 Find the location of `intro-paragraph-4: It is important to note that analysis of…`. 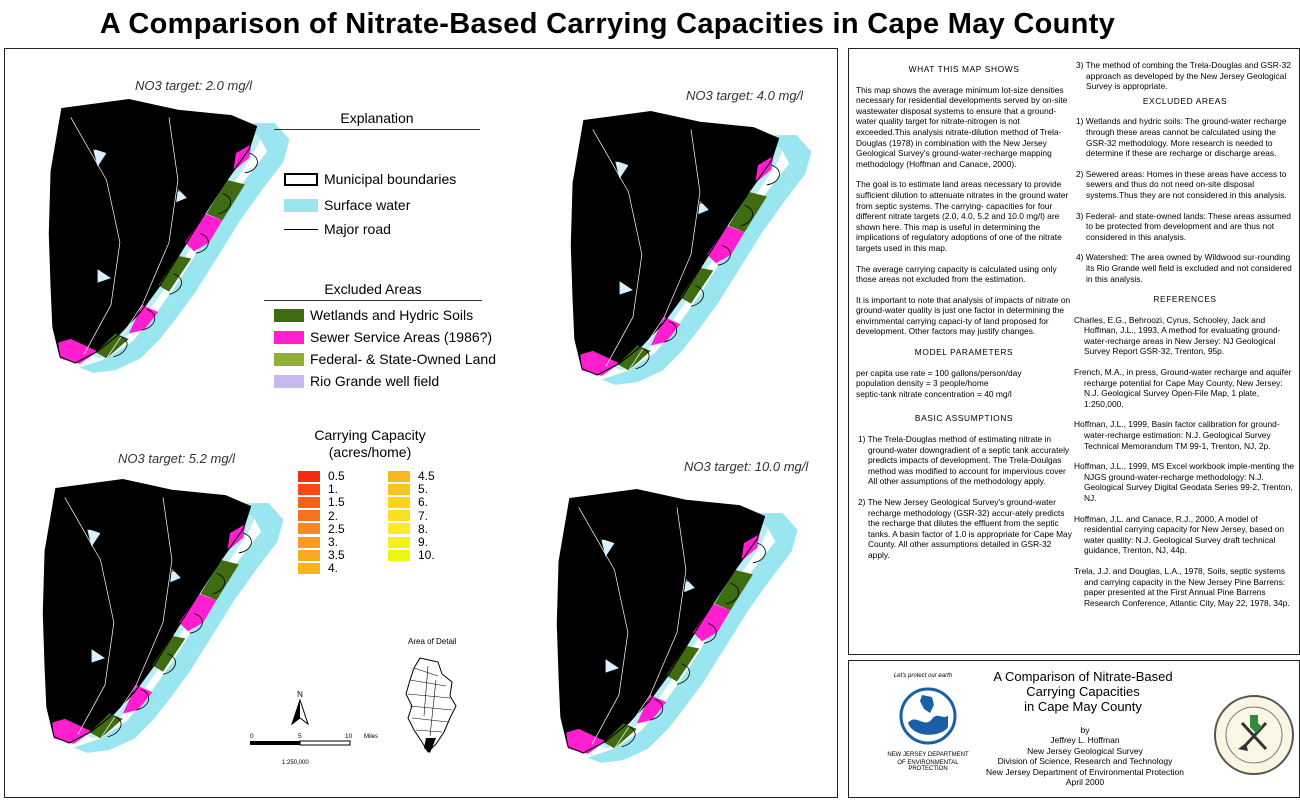

intro-paragraph-4: It is important to note that analysis of… is located at coordinates (963, 315).